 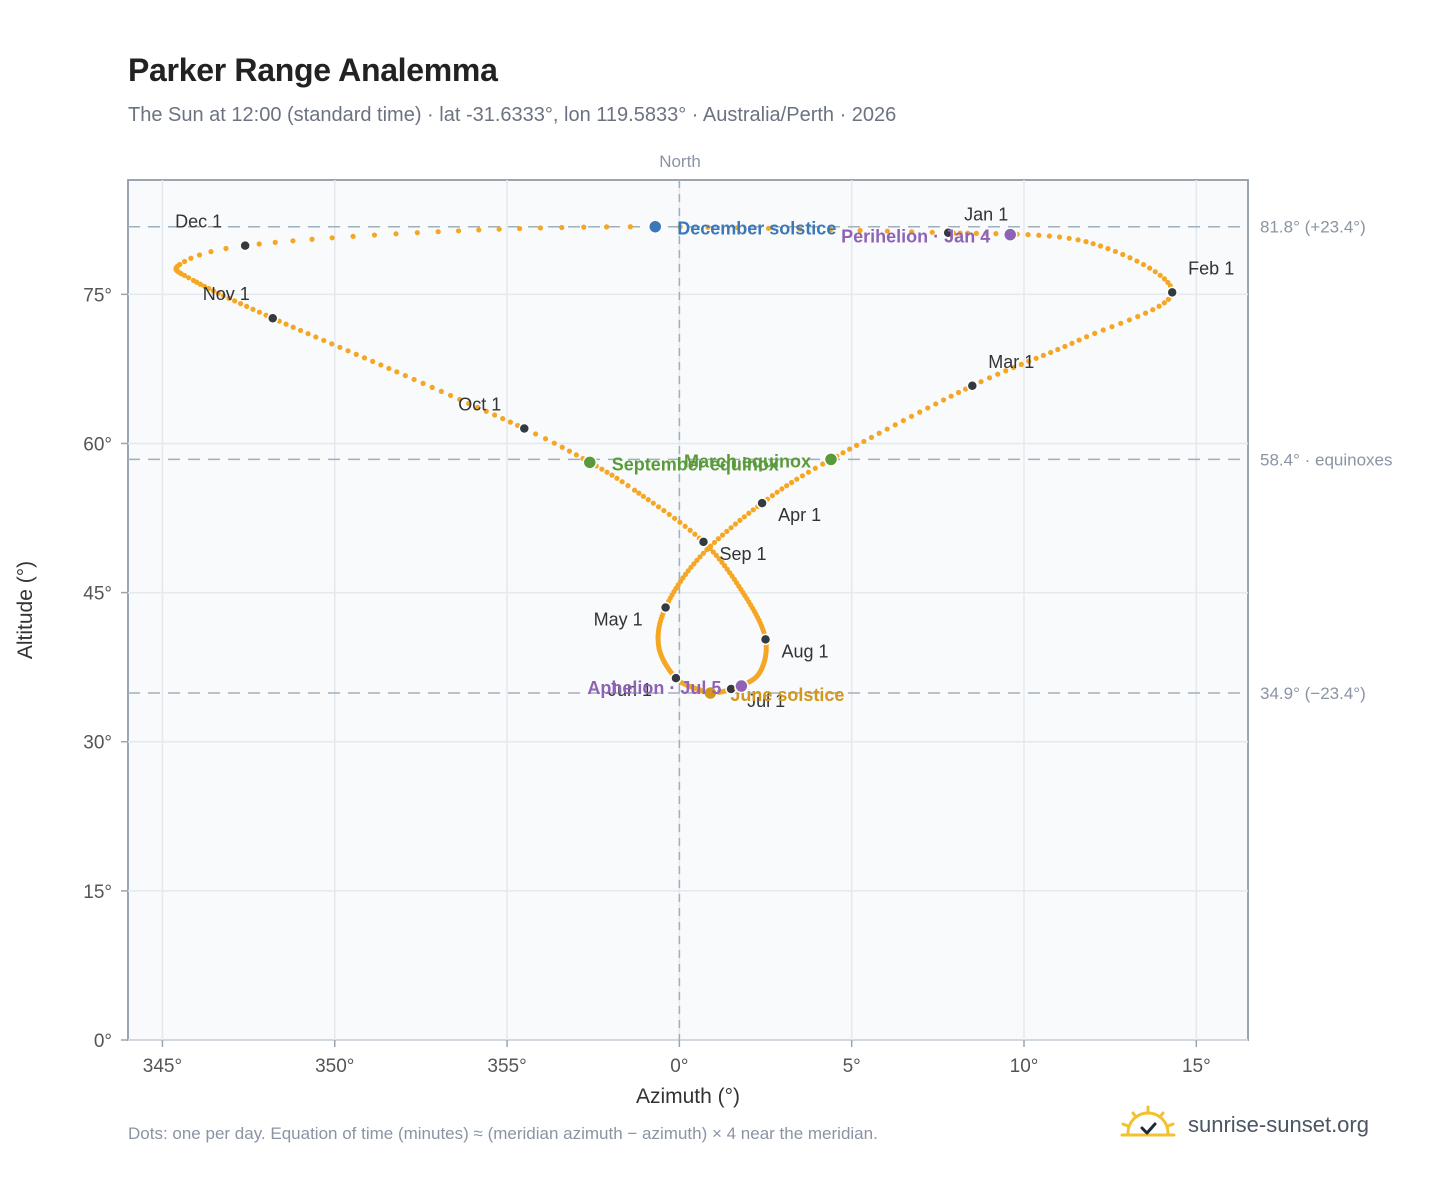 What do you see at coordinates (799, 515) in the screenshot?
I see `month-marker-label: Apr 1` at bounding box center [799, 515].